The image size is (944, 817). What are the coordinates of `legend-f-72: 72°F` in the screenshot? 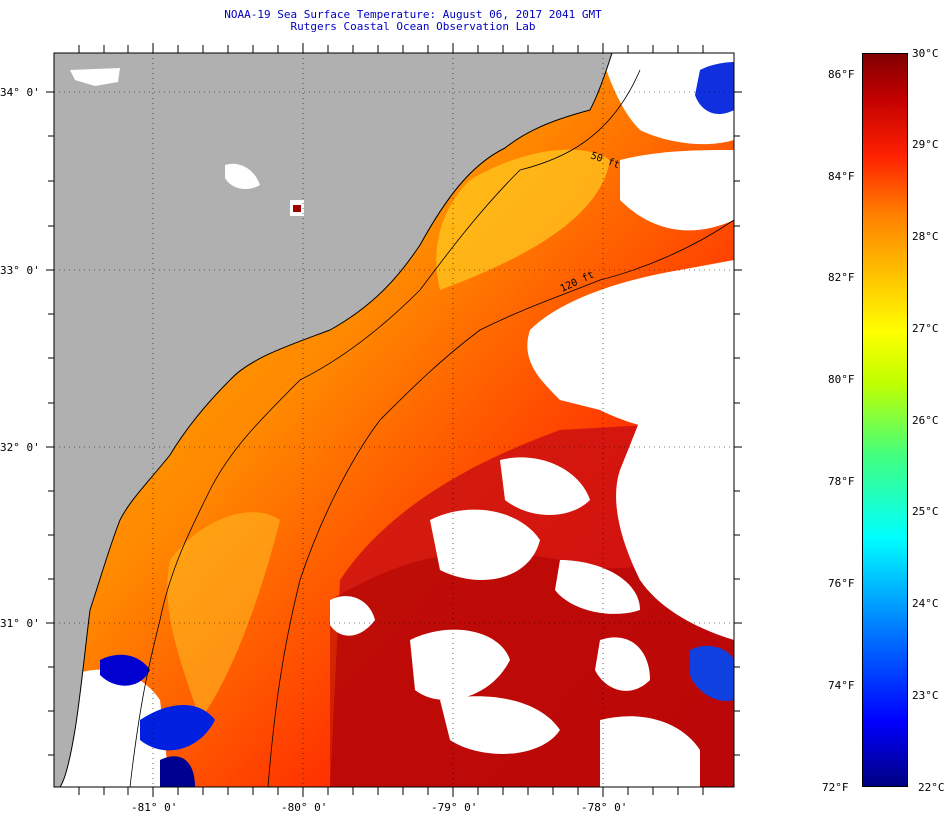 It's located at (835, 787).